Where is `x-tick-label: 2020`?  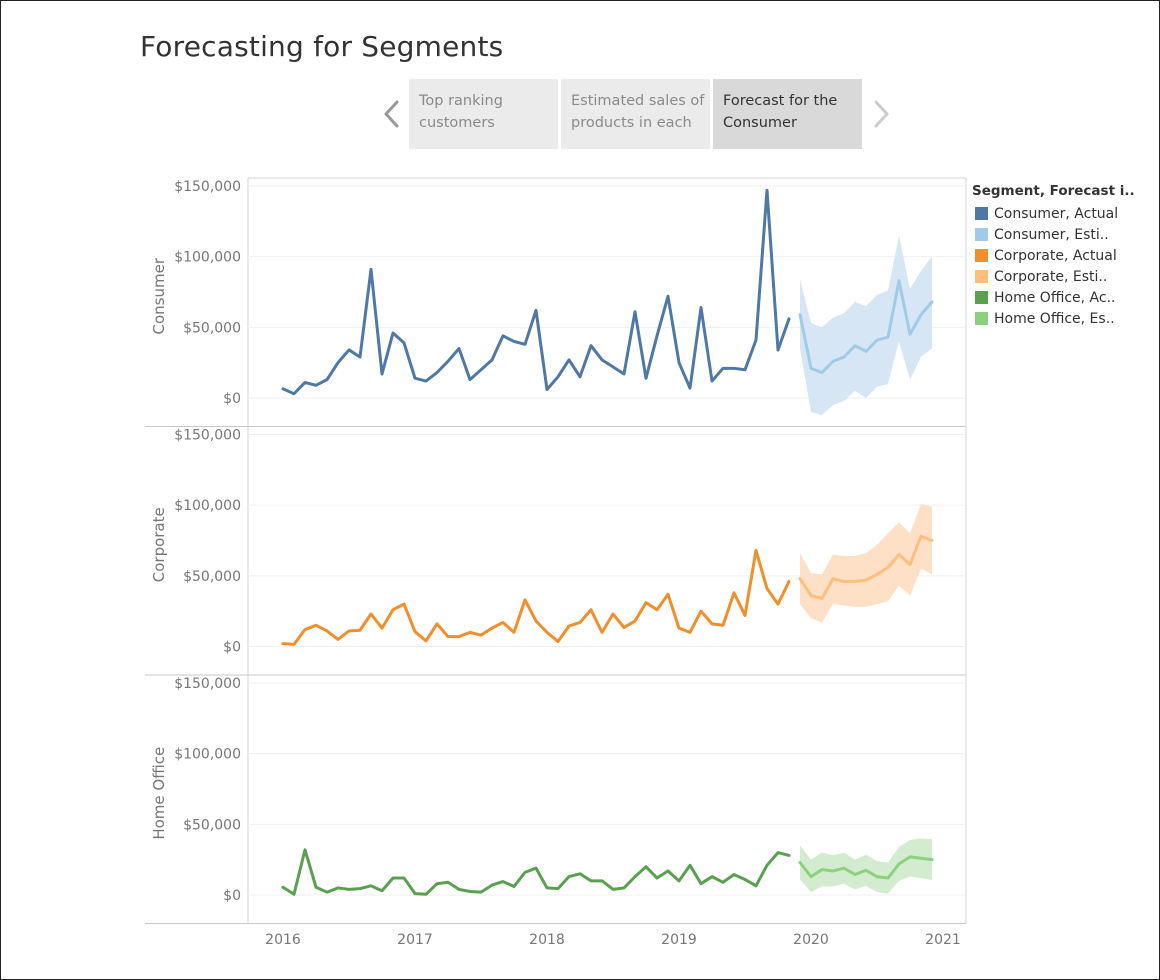
x-tick-label: 2020 is located at coordinates (811, 940).